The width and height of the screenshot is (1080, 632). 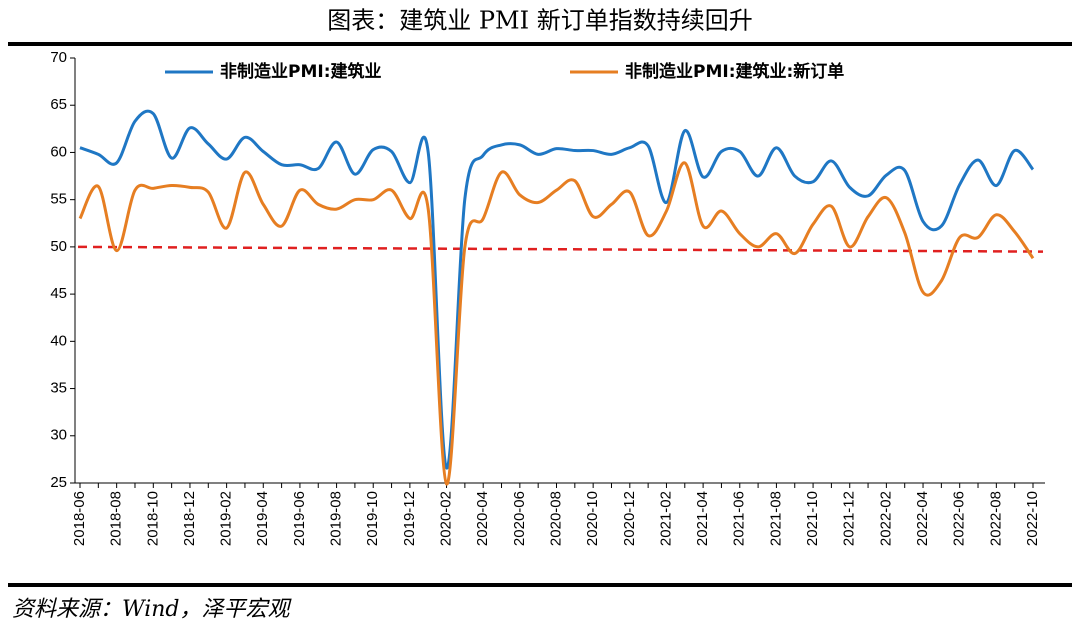 What do you see at coordinates (58, 388) in the screenshot?
I see `y-tick-label: 35` at bounding box center [58, 388].